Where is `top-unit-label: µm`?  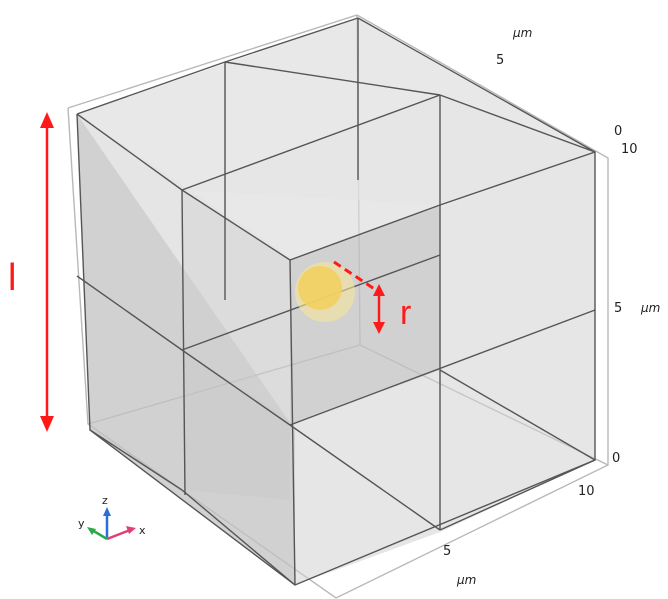
top-unit-label: µm is located at coordinates (522, 33).